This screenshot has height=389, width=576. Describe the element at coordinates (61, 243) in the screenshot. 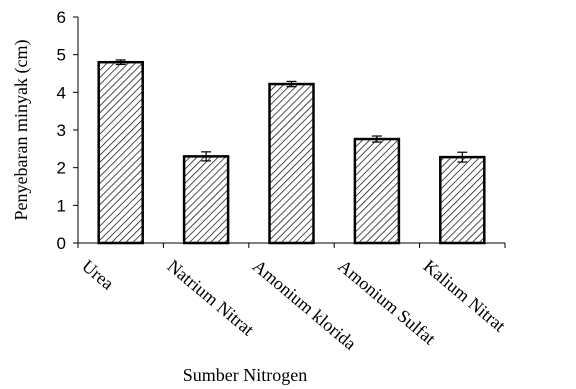

I see `y-tick-label: 0` at that location.